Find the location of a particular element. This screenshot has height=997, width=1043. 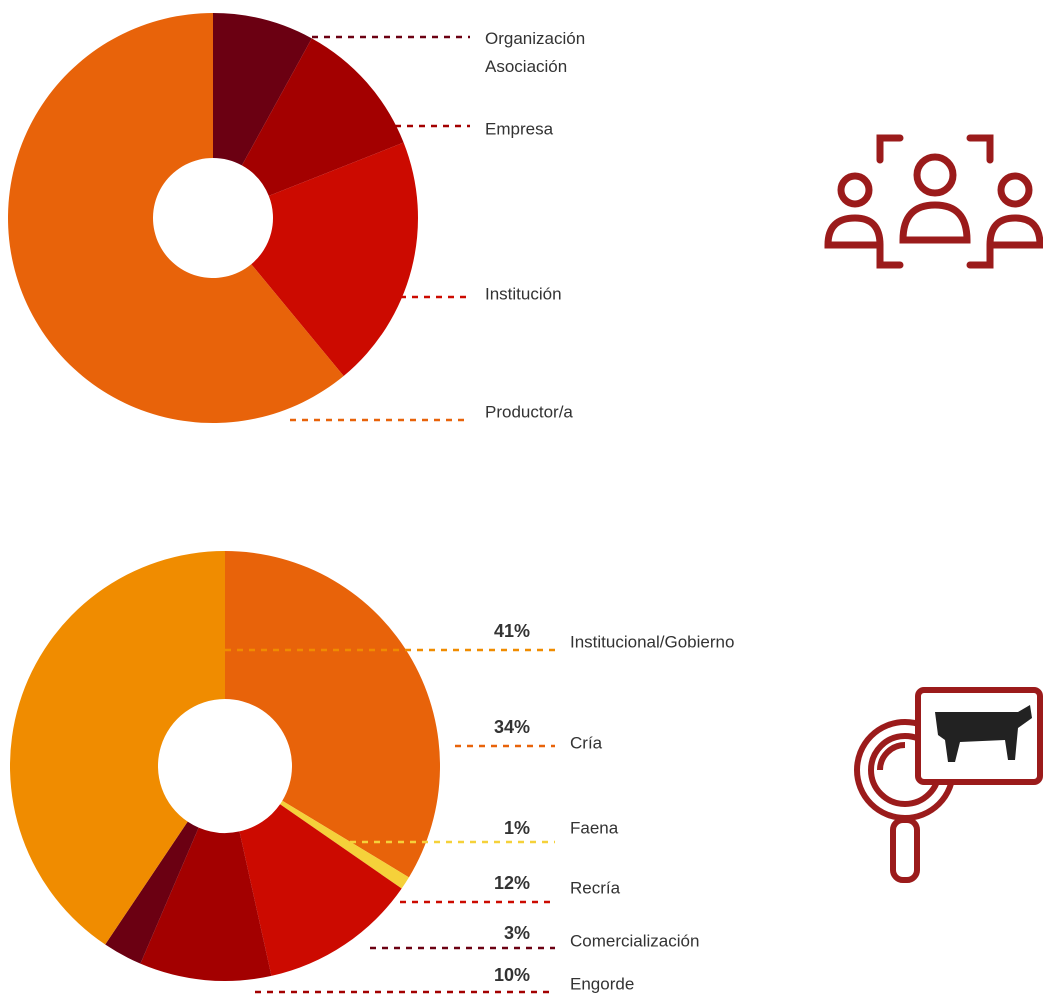

category-label: Institución is located at coordinates (523, 293).